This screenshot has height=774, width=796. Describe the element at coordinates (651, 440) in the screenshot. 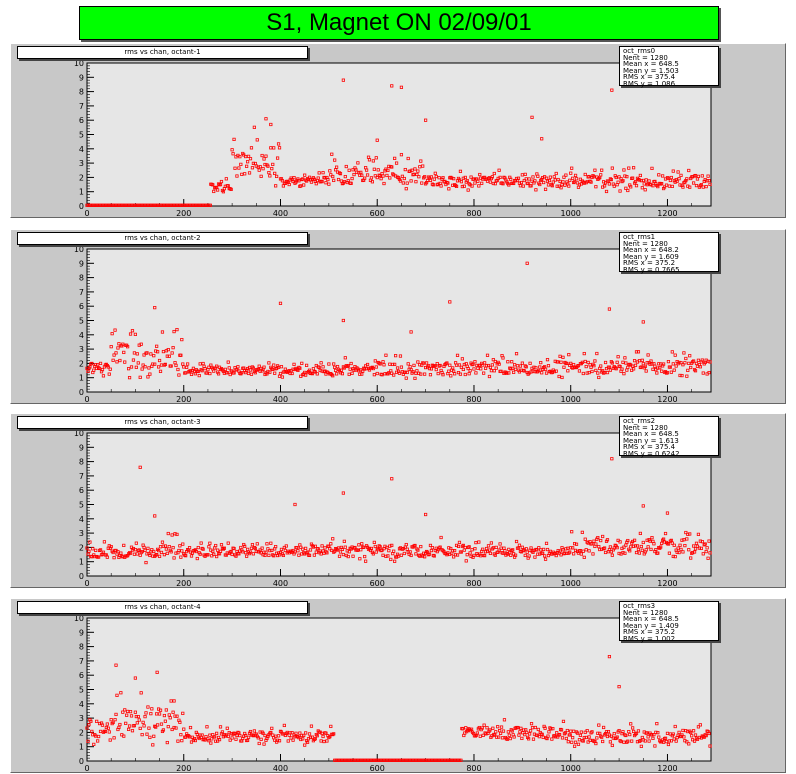

I see `stats-row: Mean y = 1.613` at that location.